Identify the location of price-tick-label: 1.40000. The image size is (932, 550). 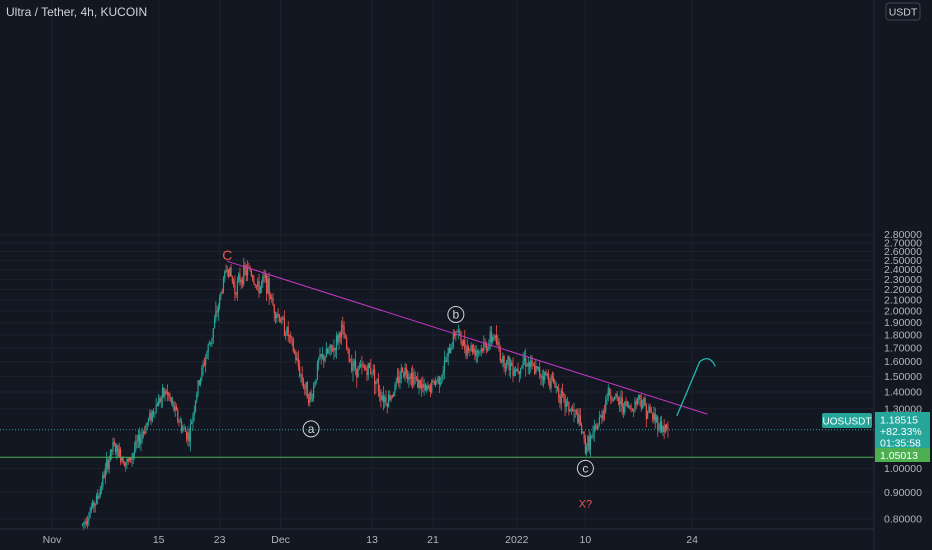
(903, 393).